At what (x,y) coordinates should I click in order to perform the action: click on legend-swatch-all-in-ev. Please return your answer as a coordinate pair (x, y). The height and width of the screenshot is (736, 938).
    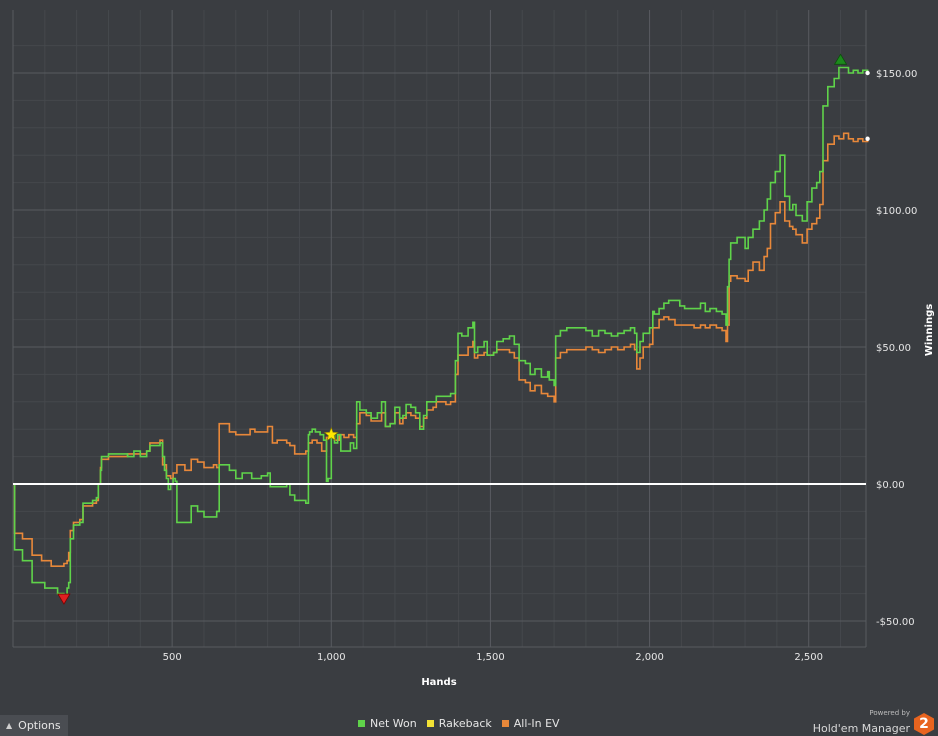
    Looking at the image, I should click on (505, 723).